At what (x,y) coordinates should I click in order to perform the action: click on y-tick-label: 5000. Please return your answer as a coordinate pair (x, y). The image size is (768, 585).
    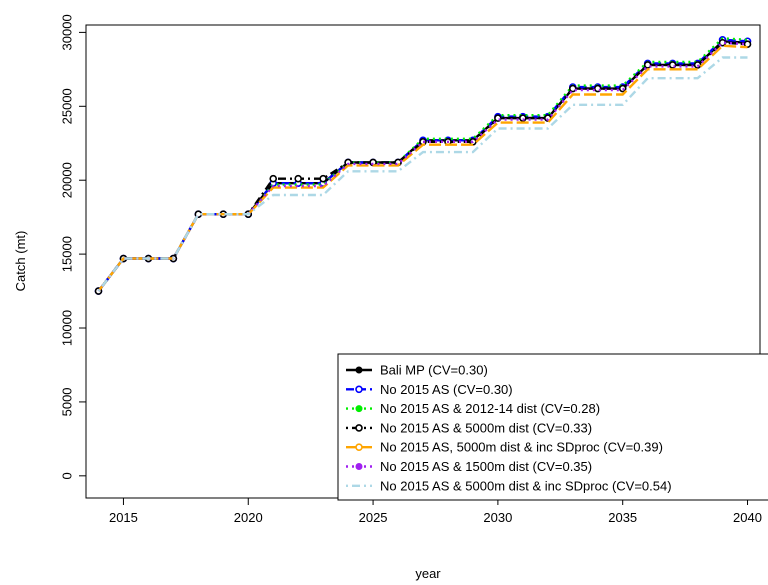
    Looking at the image, I should click on (66, 401).